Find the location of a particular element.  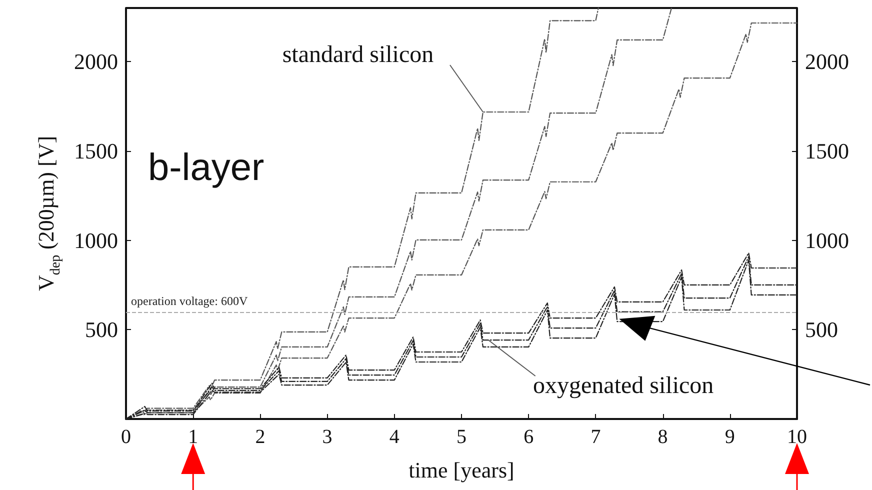

x-tick-label: 8 is located at coordinates (663, 437).